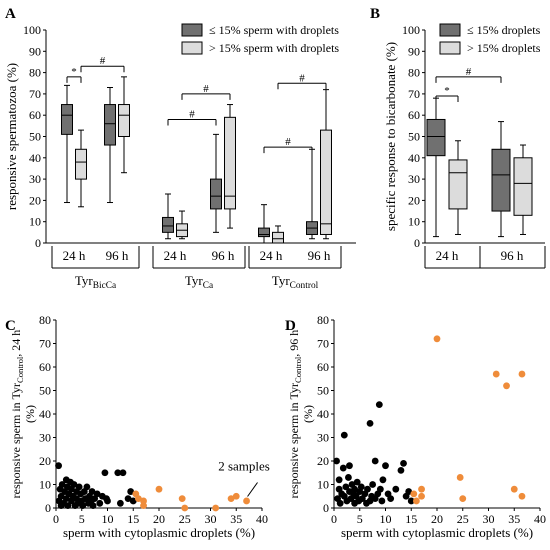  What do you see at coordinates (504, 48) in the screenshot?
I see `legend-label: > 15% droplets` at bounding box center [504, 48].